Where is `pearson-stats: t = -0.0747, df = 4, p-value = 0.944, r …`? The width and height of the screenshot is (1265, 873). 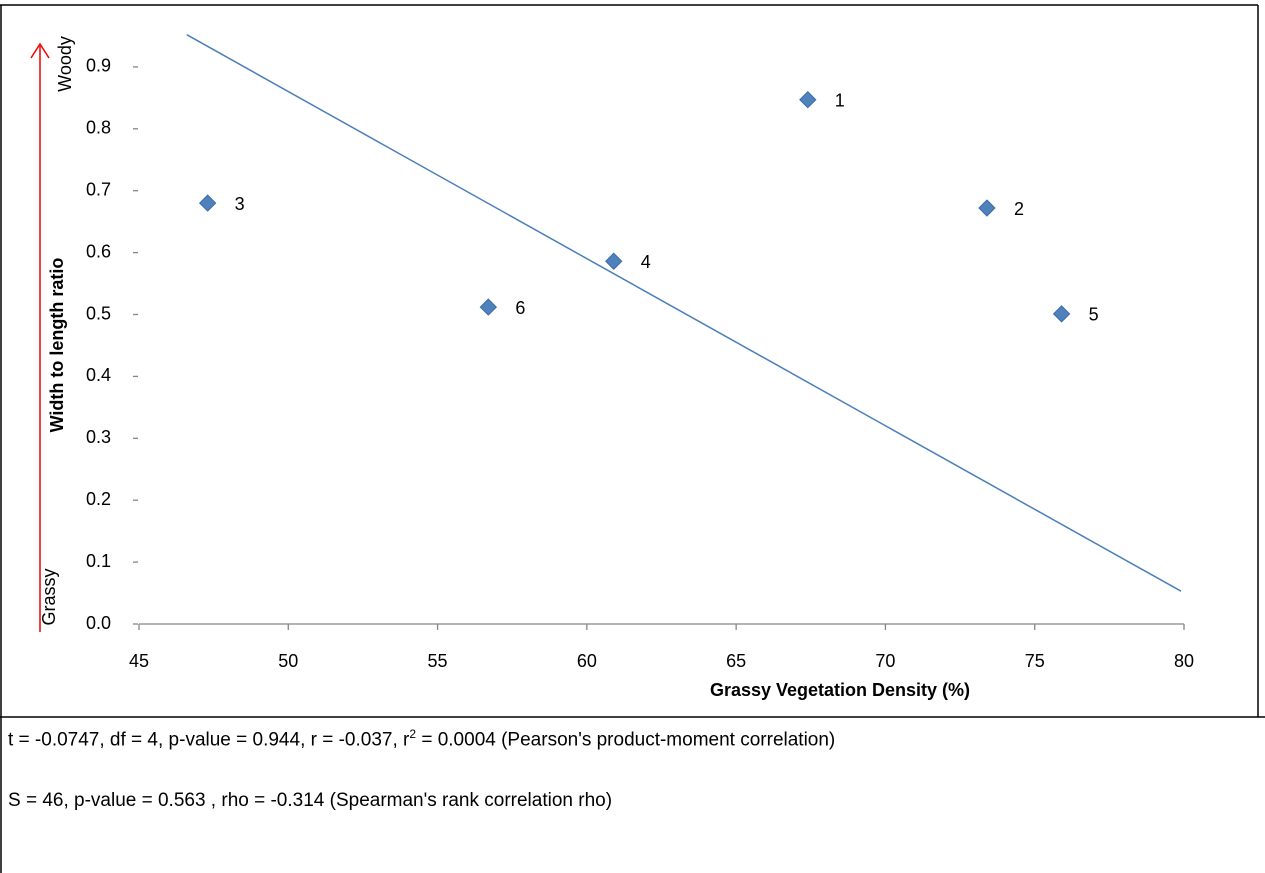
pearson-stats: t = -0.0747, df = 4, p-value = 0.944, r … is located at coordinates (421, 739).